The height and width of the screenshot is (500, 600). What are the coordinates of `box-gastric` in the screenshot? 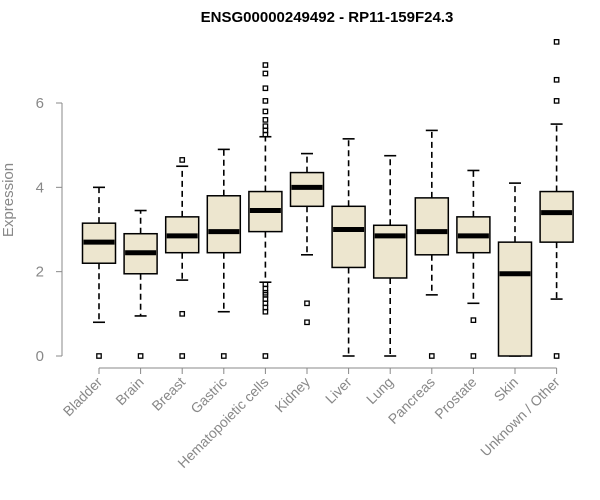 It's located at (224, 253).